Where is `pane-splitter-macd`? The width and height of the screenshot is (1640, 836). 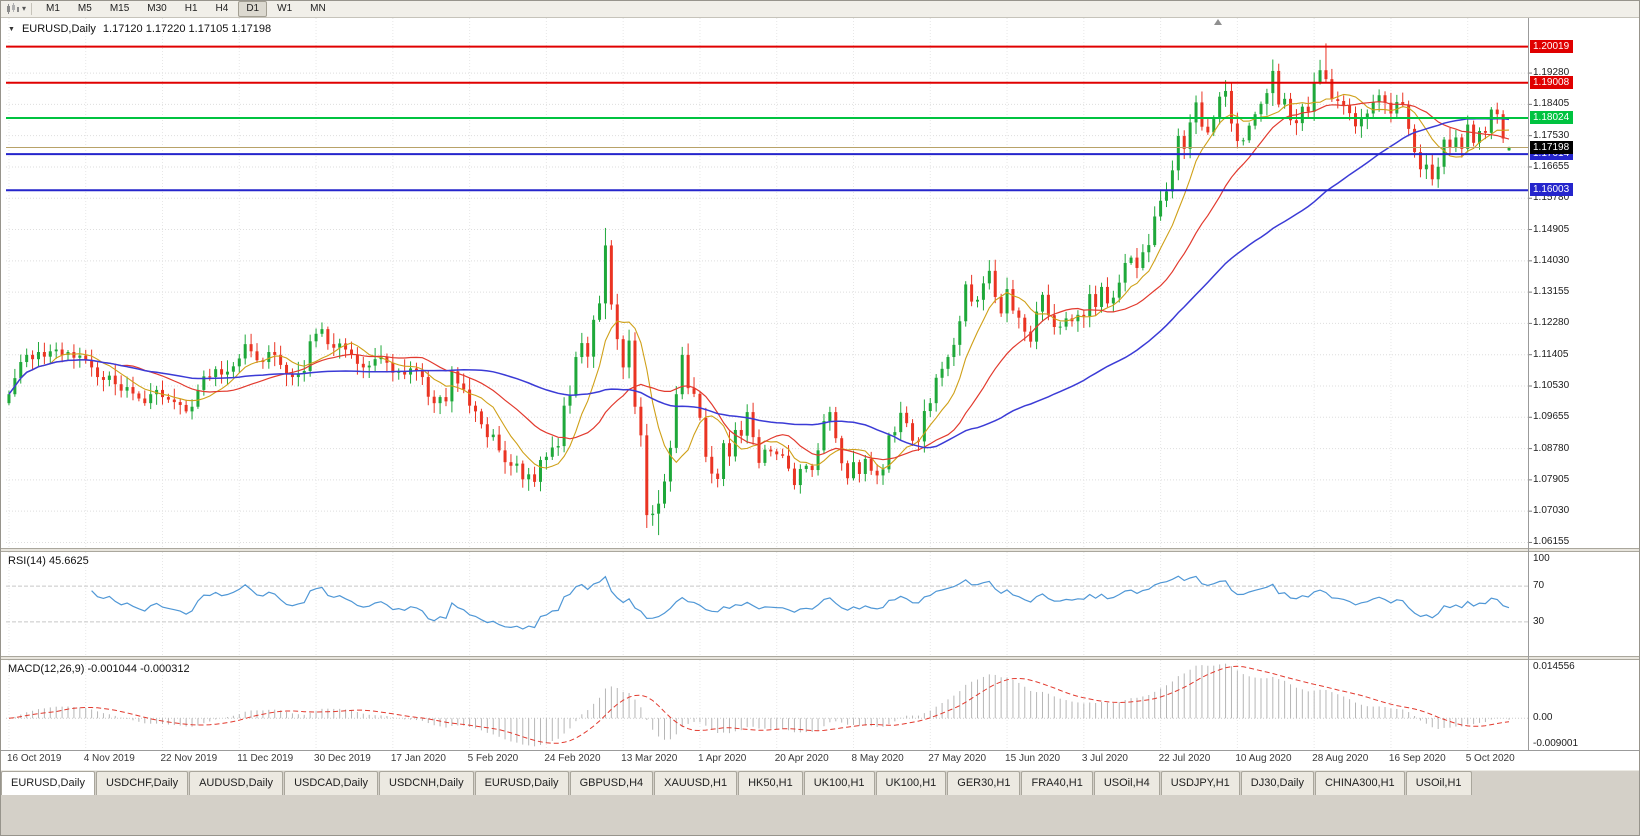
pane-splitter-macd is located at coordinates (820, 658).